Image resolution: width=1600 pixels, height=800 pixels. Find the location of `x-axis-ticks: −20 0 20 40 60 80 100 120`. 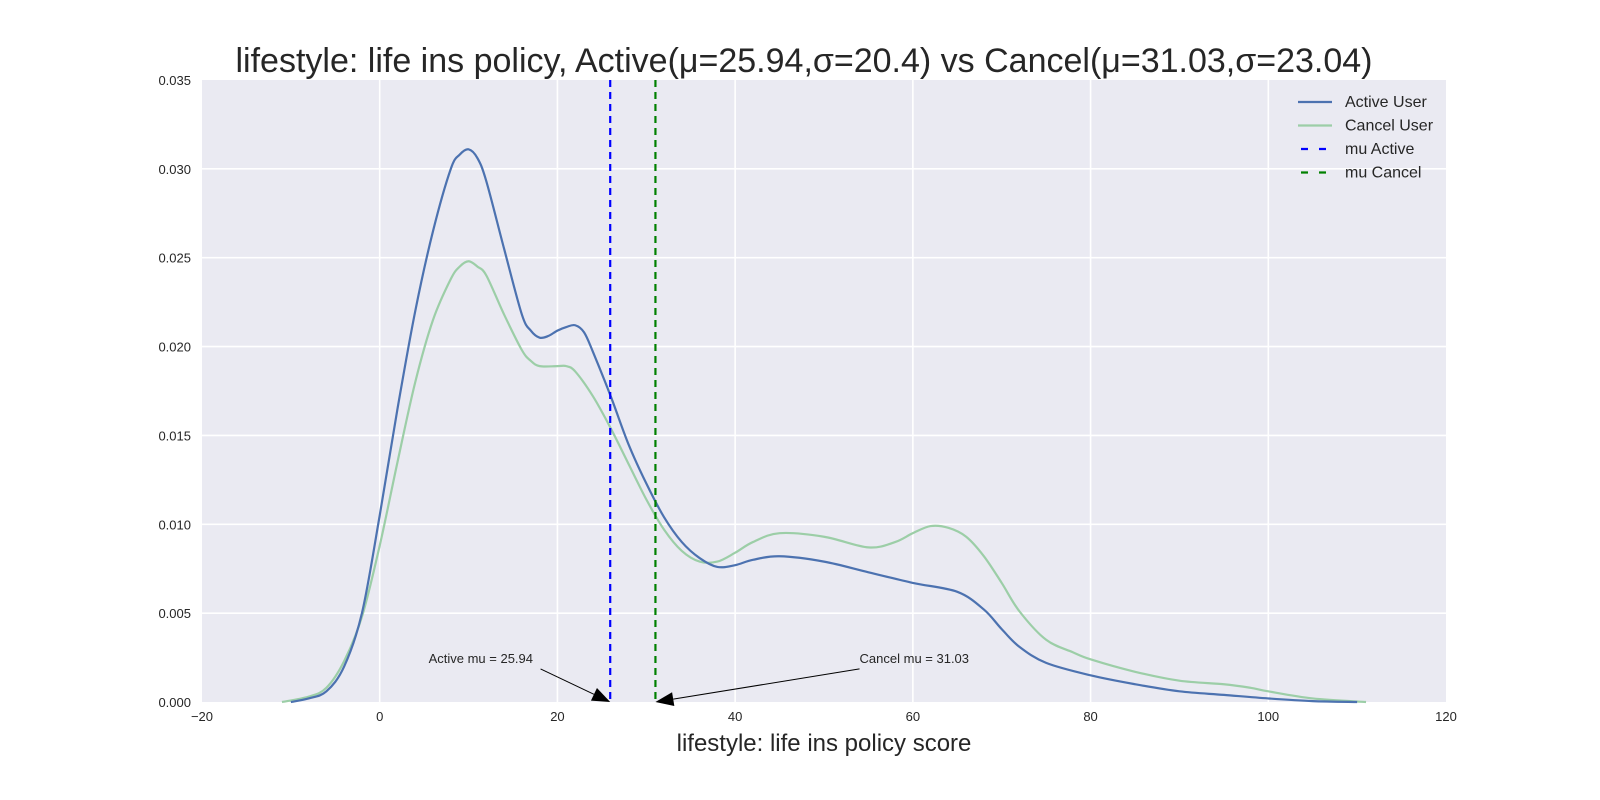

x-axis-ticks: −20 0 20 40 60 80 100 120 is located at coordinates (824, 716).